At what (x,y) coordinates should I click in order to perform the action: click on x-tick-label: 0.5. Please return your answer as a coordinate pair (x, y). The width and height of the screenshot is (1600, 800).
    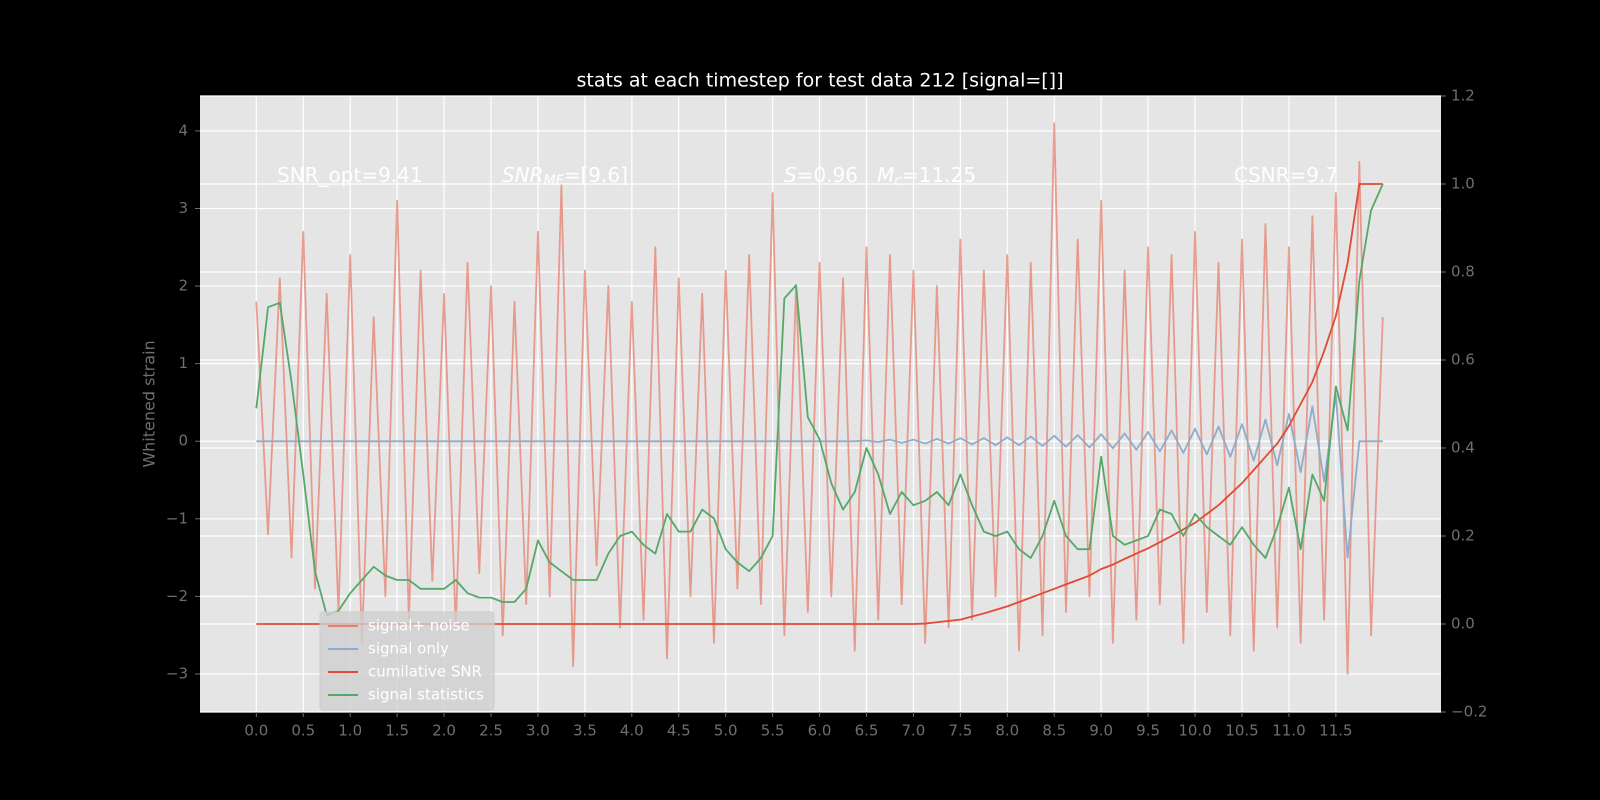
    Looking at the image, I should click on (303, 731).